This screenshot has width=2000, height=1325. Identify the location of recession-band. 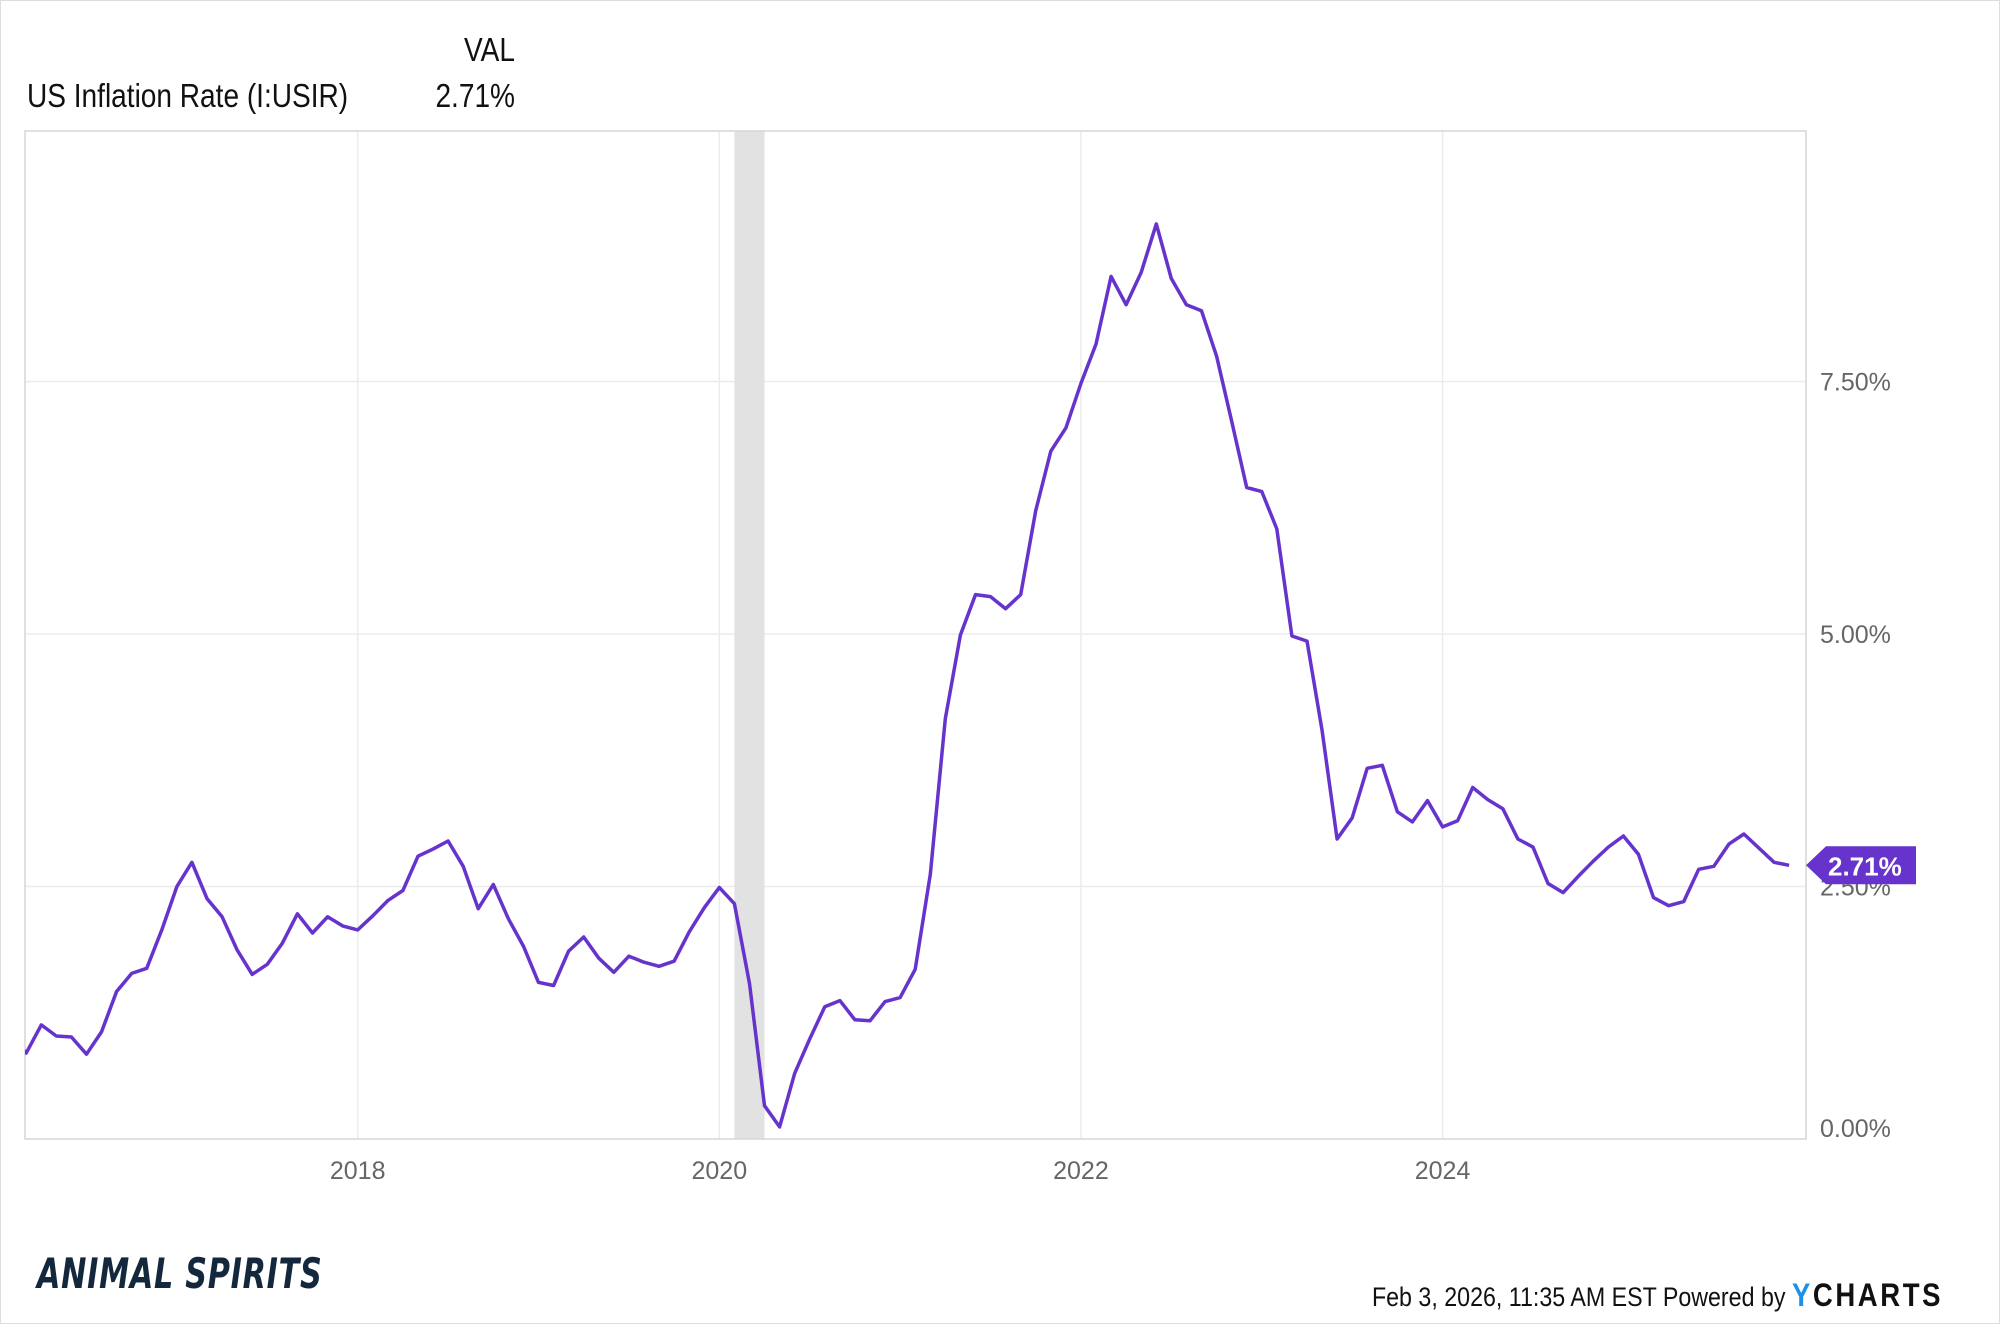
(749, 635).